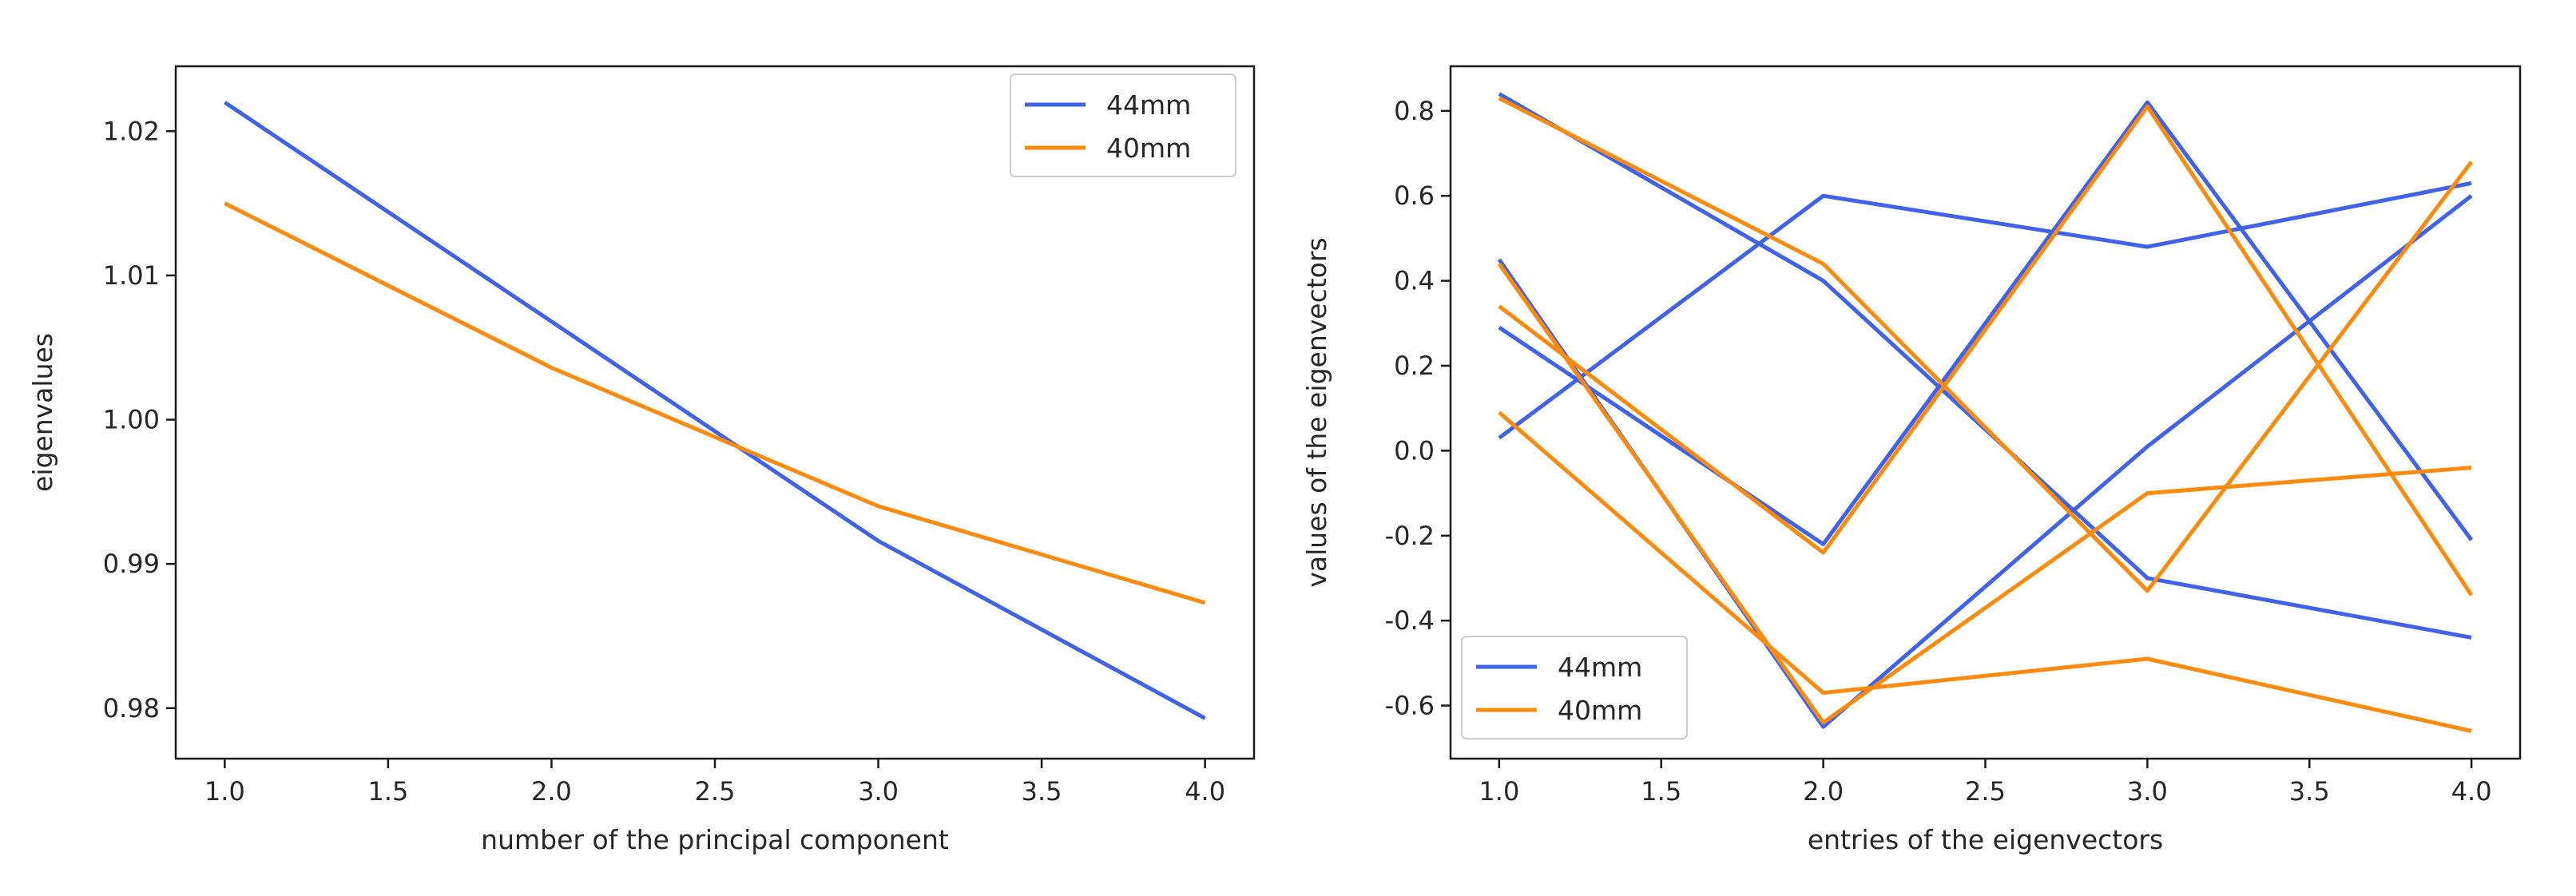  Describe the element at coordinates (131, 708) in the screenshot. I see `y-tick-label: 0.98` at that location.